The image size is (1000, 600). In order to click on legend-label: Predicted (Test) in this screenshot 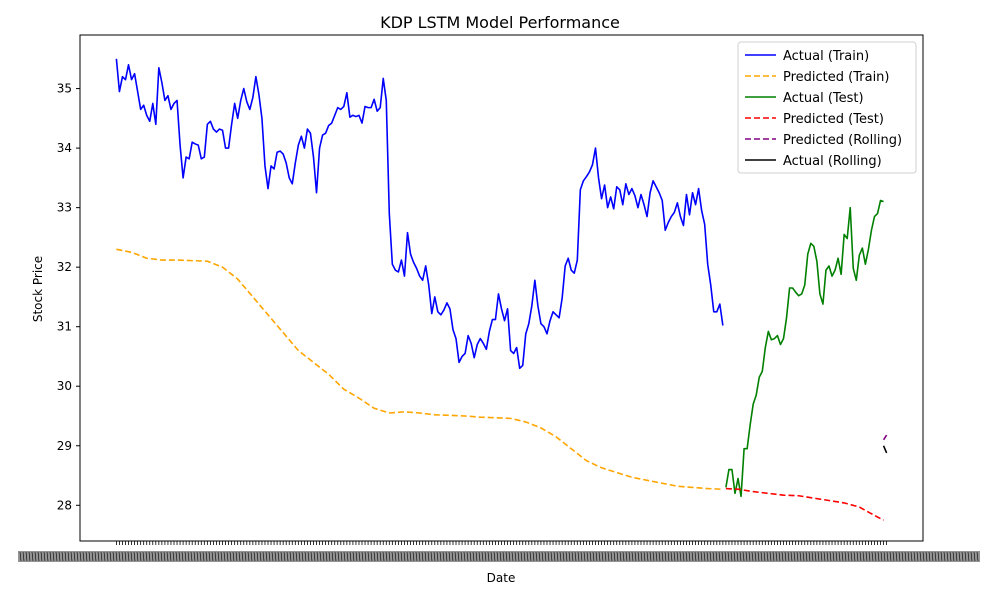, I will do `click(833, 119)`.